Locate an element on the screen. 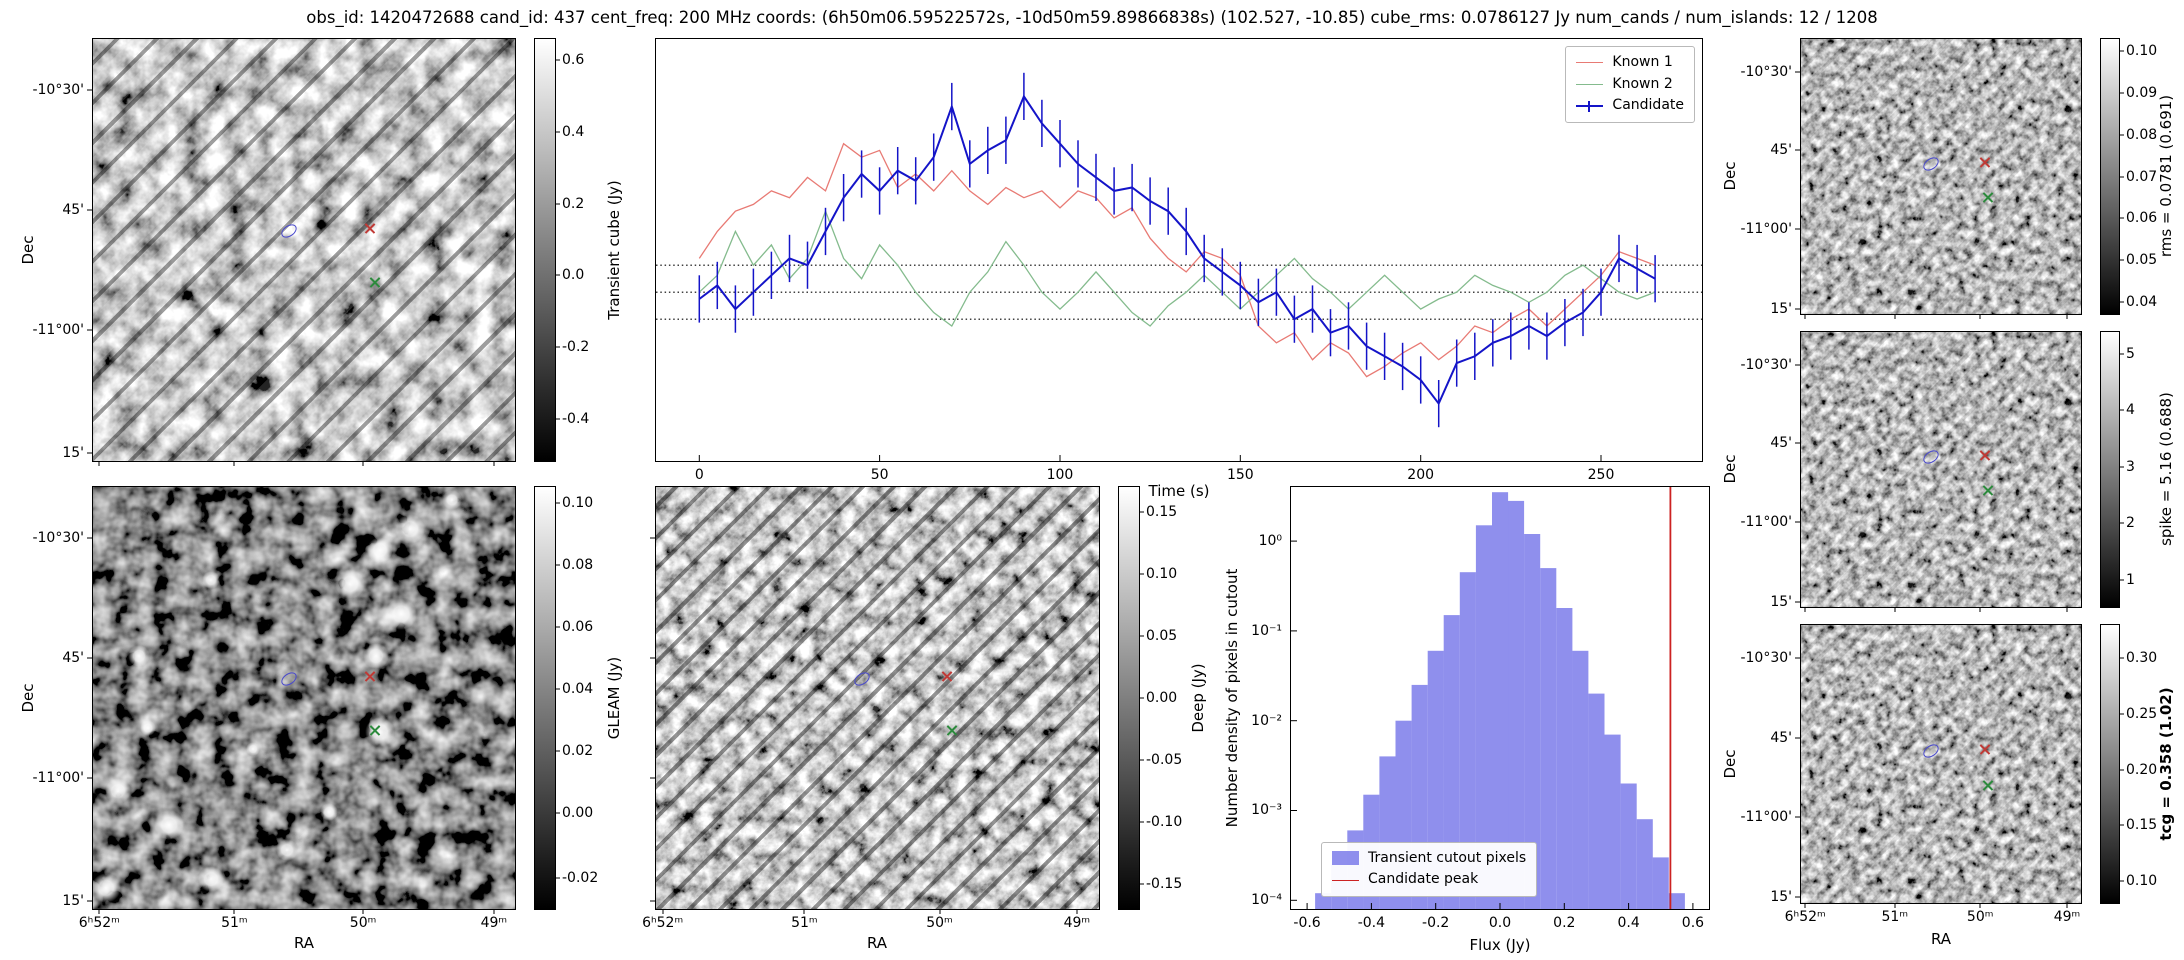 This screenshot has height=960, width=2184. legend-item-cutout-pixels: Transient cutout pixels is located at coordinates (1429, 859).